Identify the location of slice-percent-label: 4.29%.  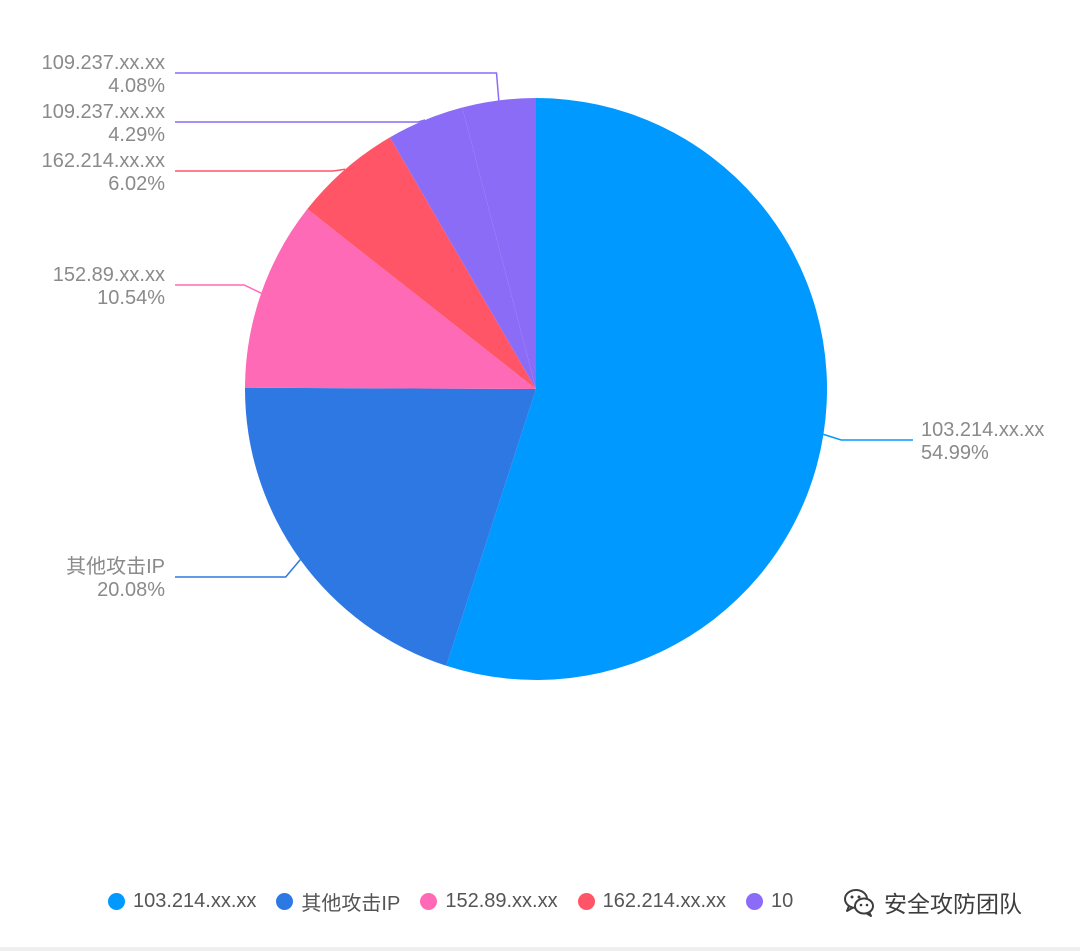
(136, 135).